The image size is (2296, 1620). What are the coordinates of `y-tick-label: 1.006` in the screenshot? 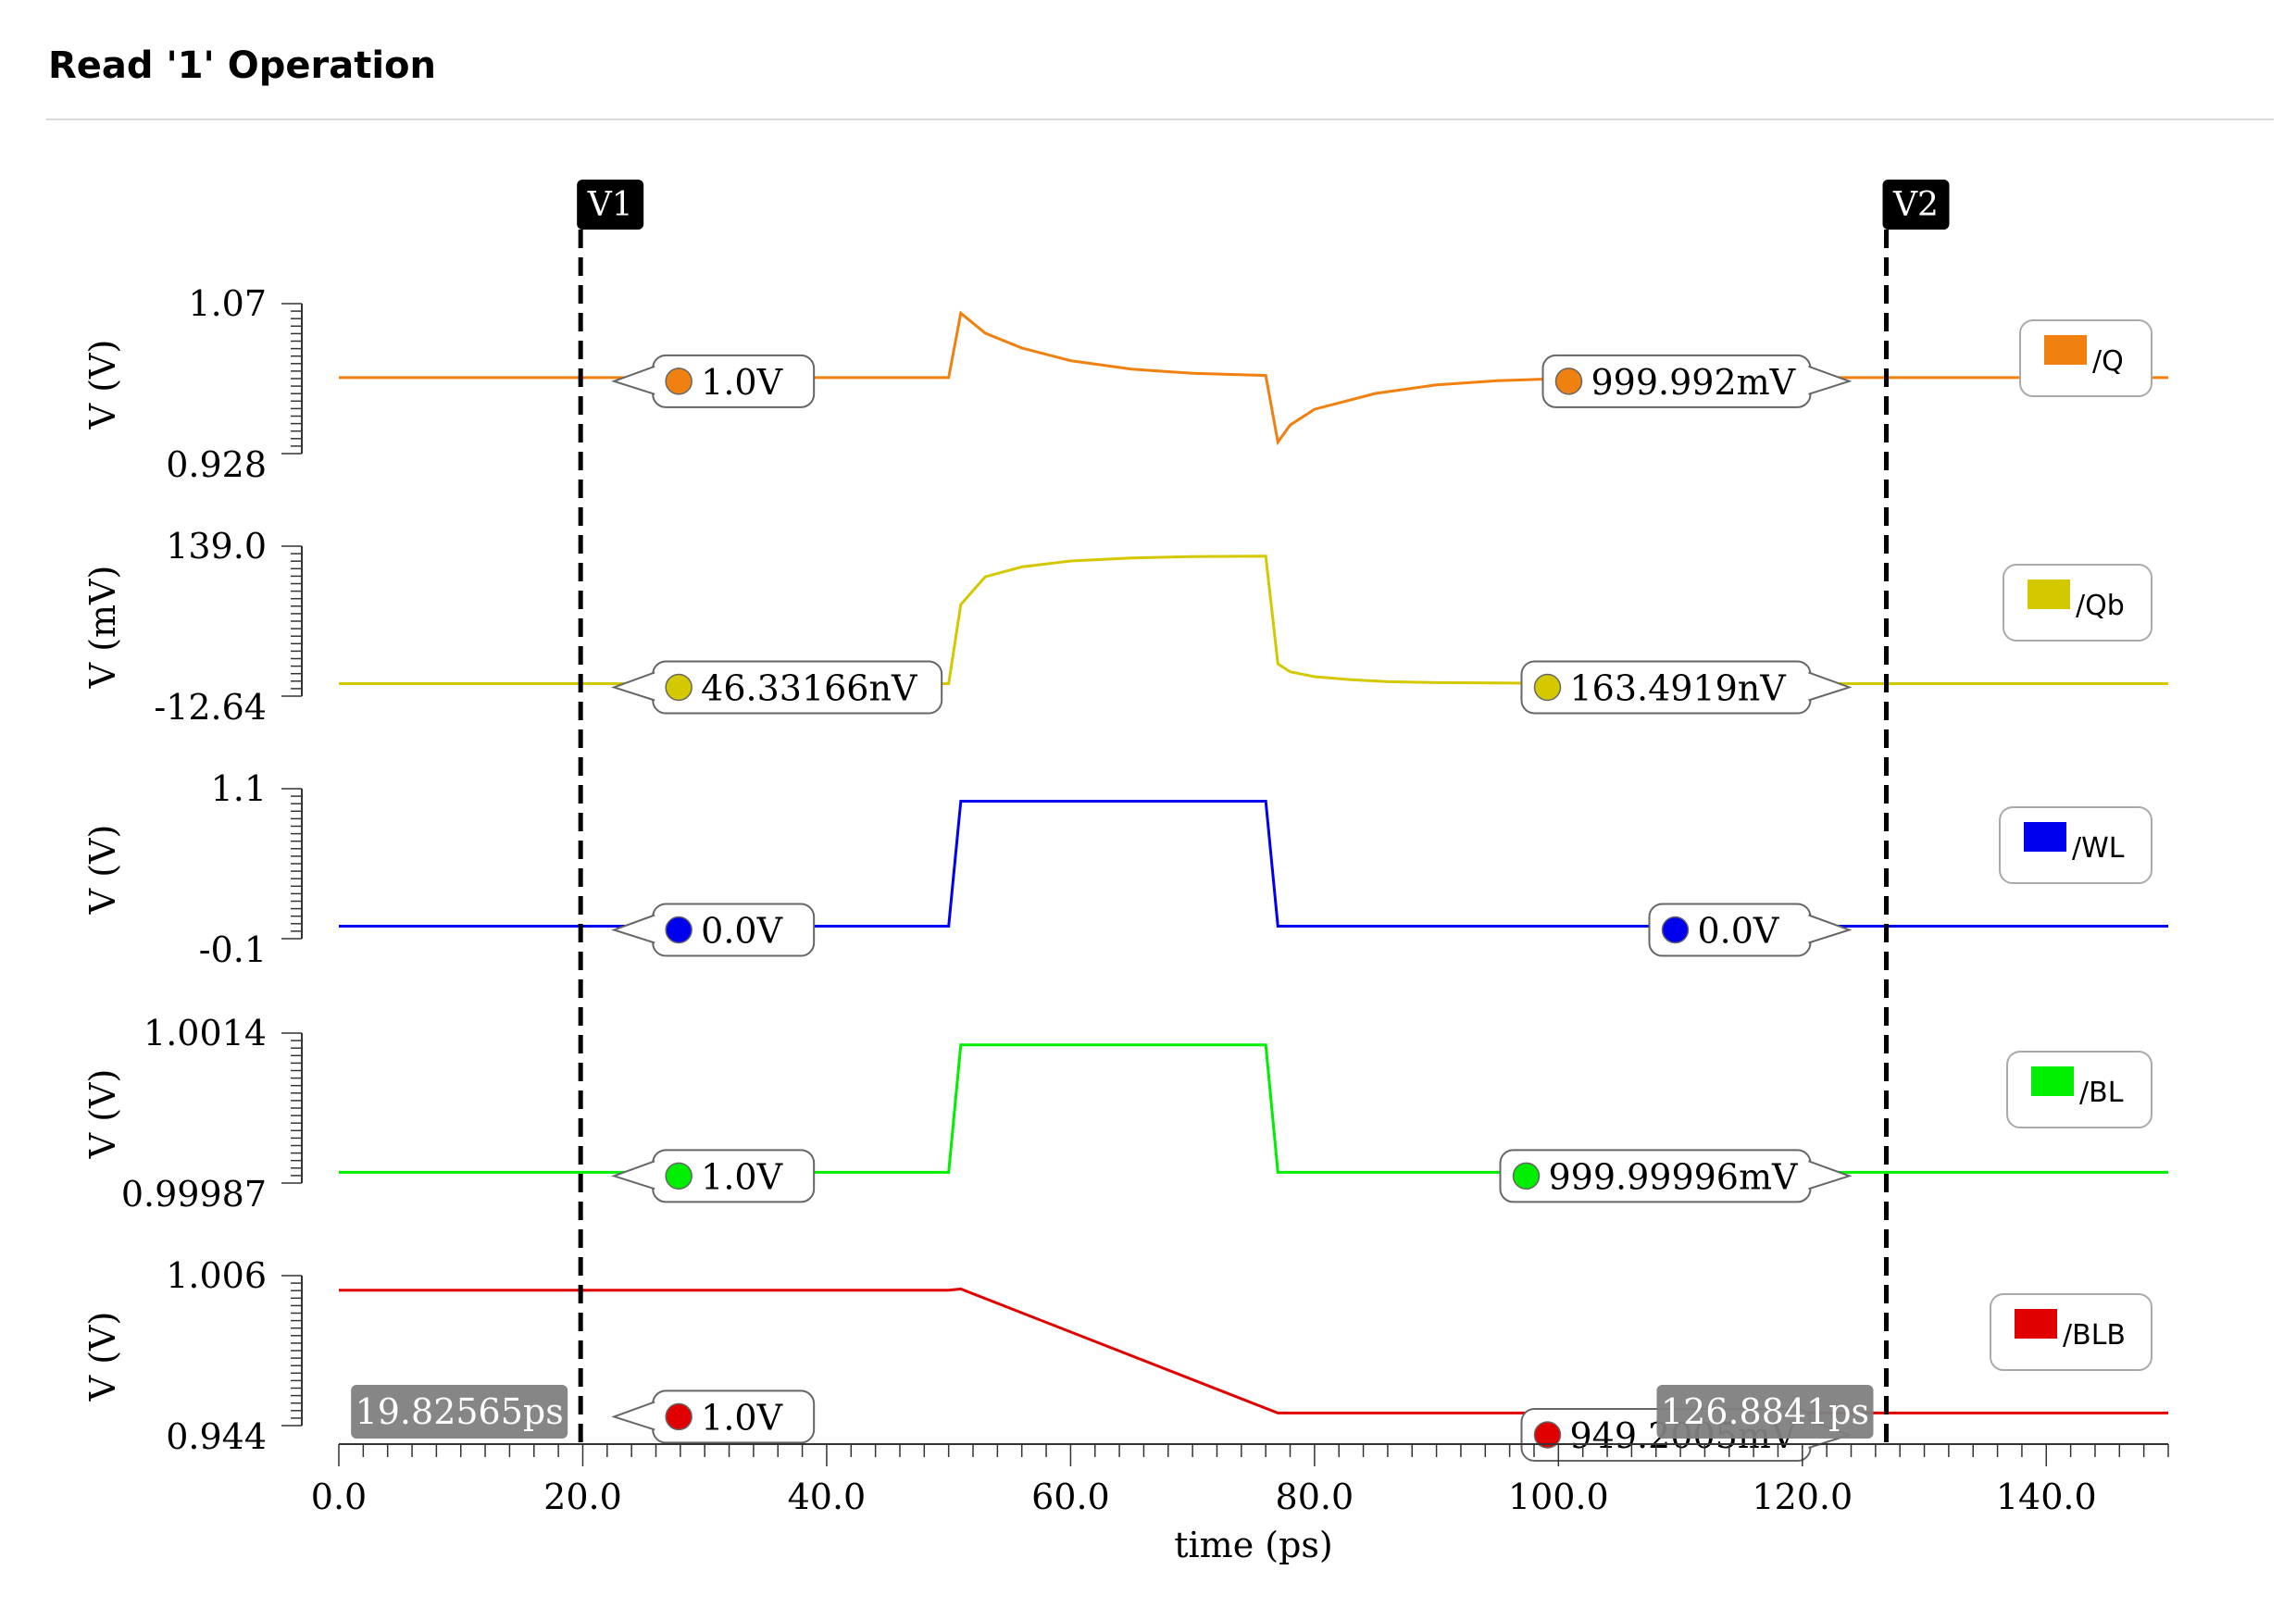 It's located at (216, 1275).